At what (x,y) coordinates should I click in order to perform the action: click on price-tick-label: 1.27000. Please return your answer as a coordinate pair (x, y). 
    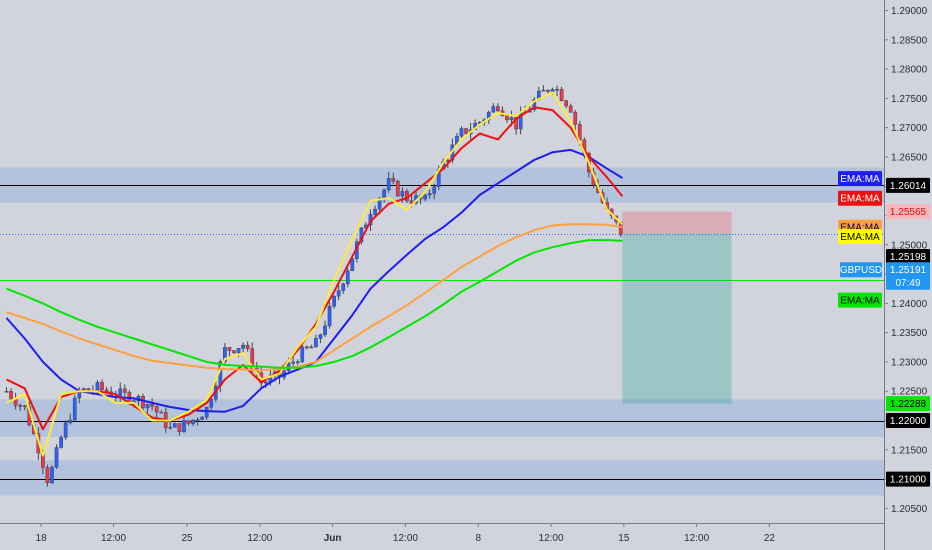
    Looking at the image, I should click on (909, 128).